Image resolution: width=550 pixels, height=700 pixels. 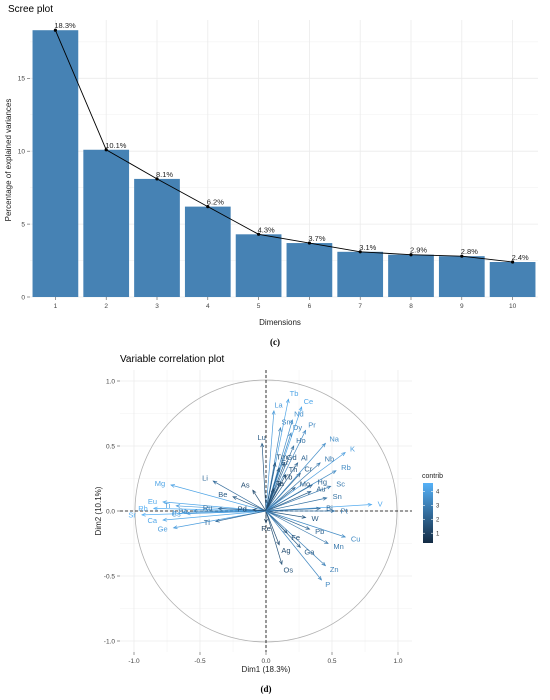 What do you see at coordinates (266, 689) in the screenshot?
I see `panel-label-d: (d)` at bounding box center [266, 689].